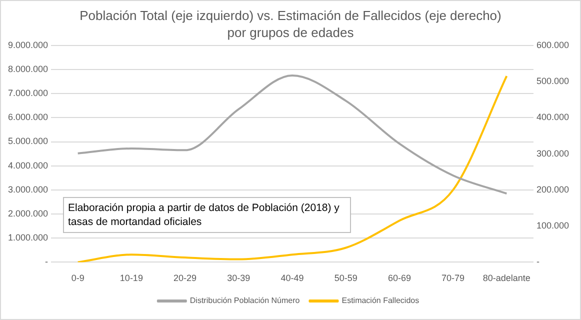 The width and height of the screenshot is (581, 320). What do you see at coordinates (28, 45) in the screenshot?
I see `y-tick-label: 9.000.000` at bounding box center [28, 45].